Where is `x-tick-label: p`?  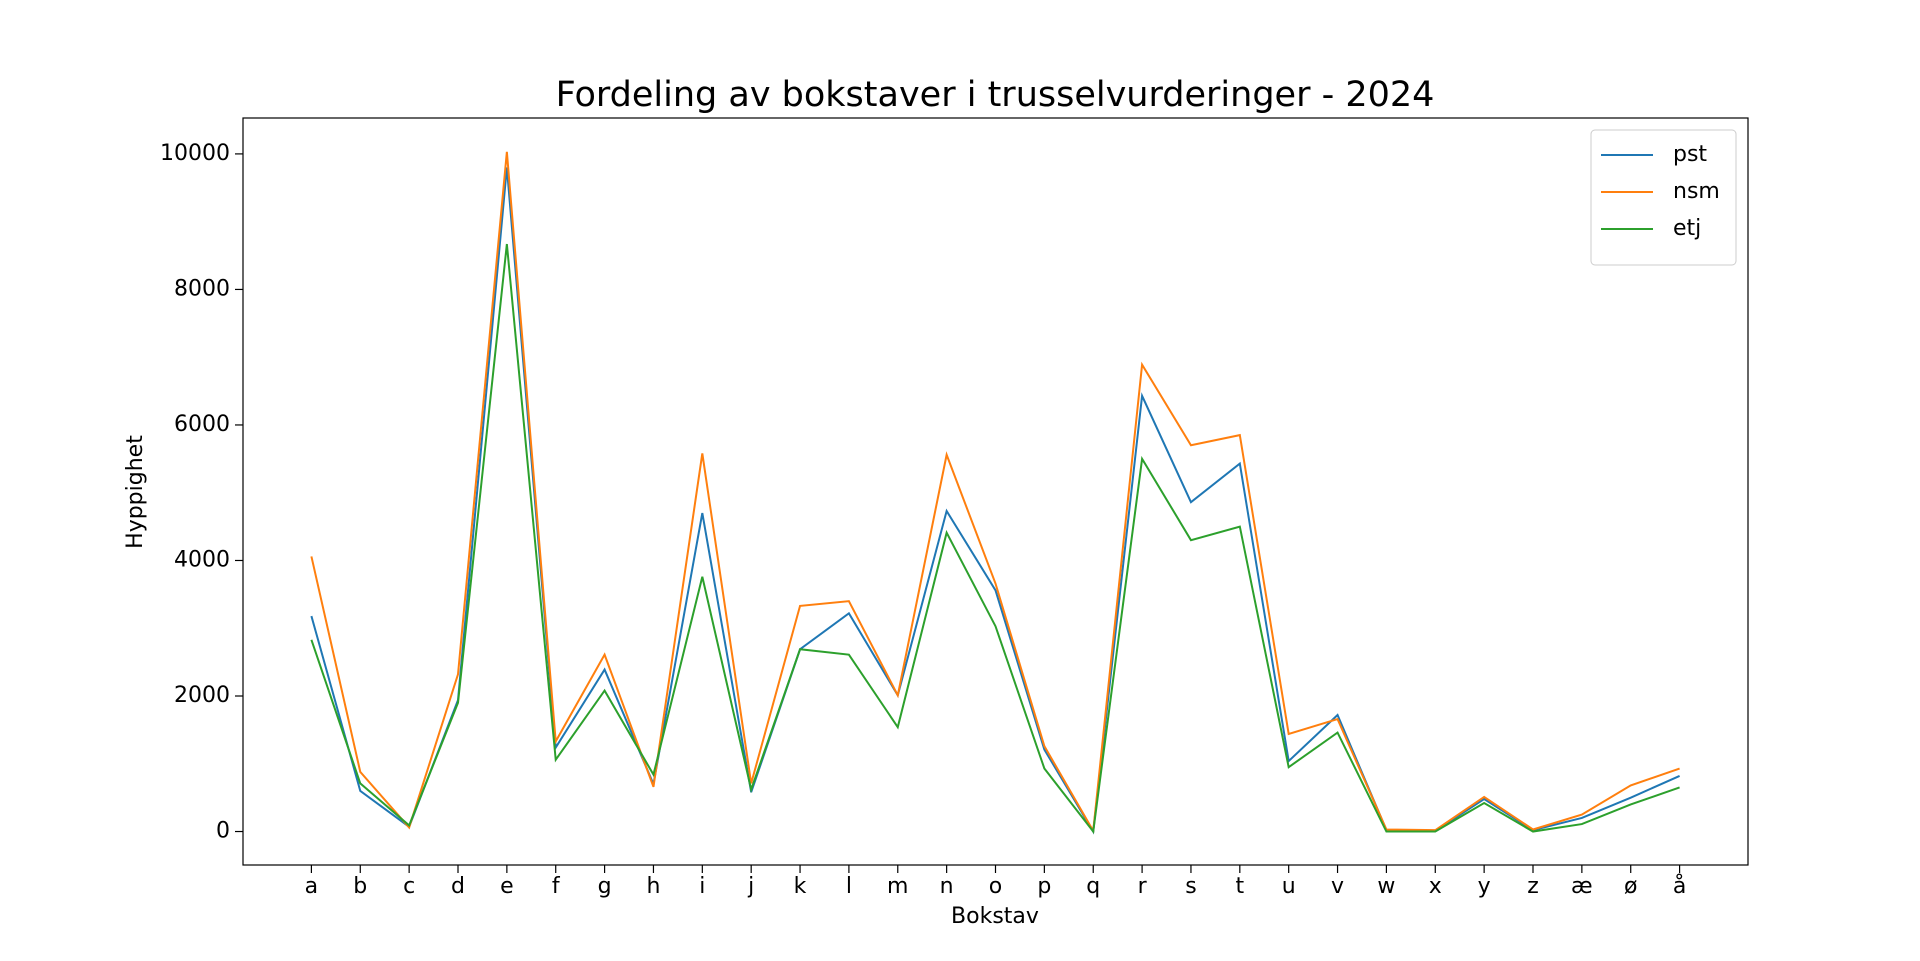 x-tick-label: p is located at coordinates (1044, 886).